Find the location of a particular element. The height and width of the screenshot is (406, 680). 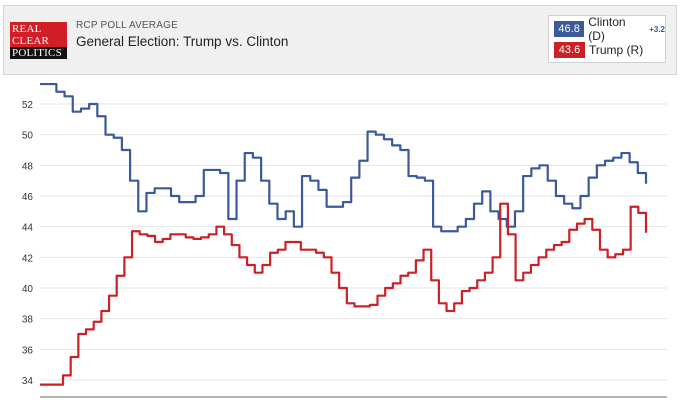

legend-item-trump: 43.6 Trump (R) is located at coordinates (598, 50).